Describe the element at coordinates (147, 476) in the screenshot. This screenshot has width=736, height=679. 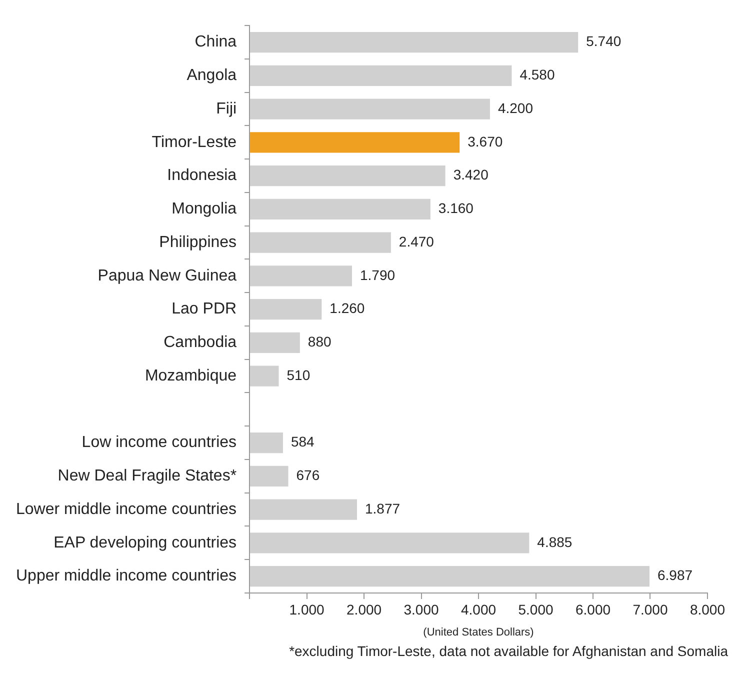
I see `y-tick-label: New Deal Fragile States*` at that location.